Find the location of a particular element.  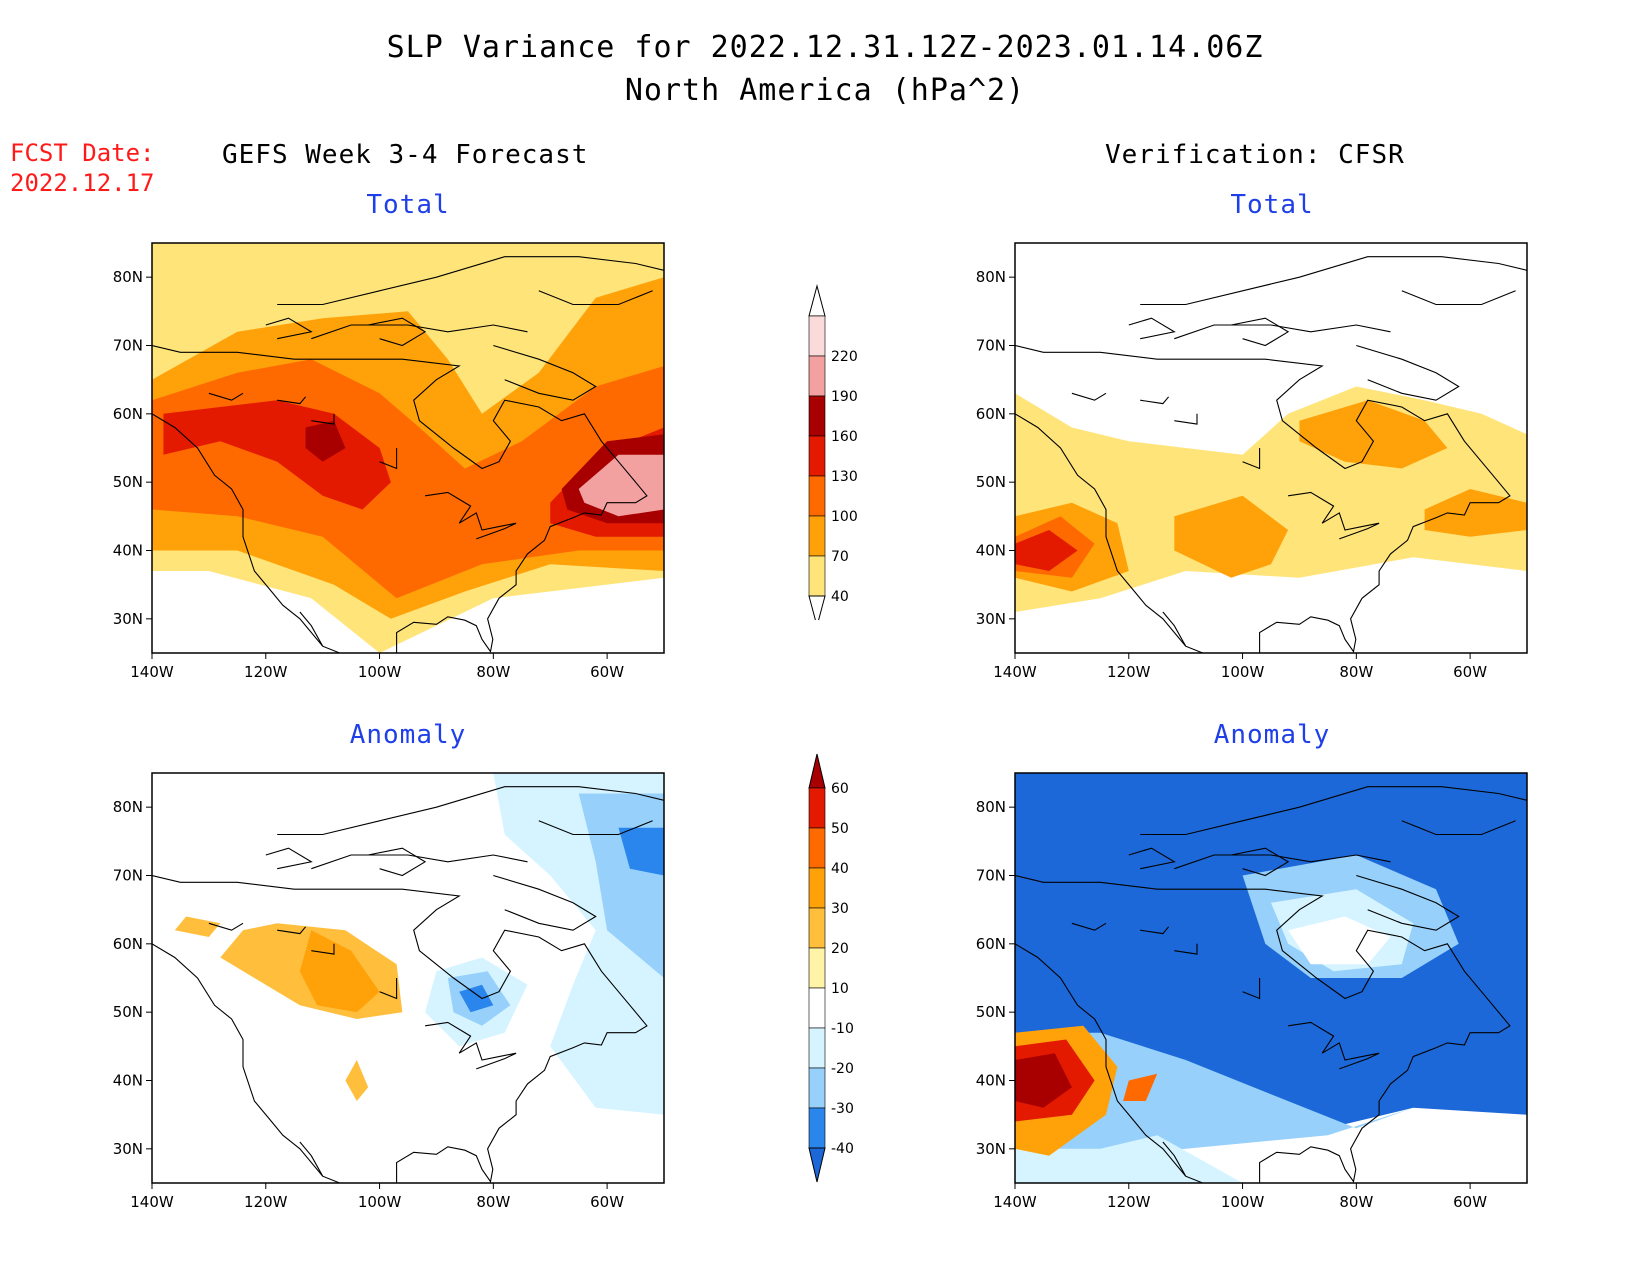

lat-tick-label: 80N is located at coordinates (991, 807).